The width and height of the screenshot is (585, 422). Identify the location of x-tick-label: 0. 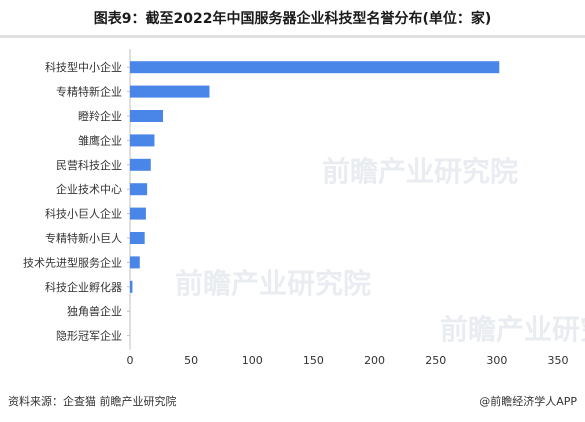
(130, 360).